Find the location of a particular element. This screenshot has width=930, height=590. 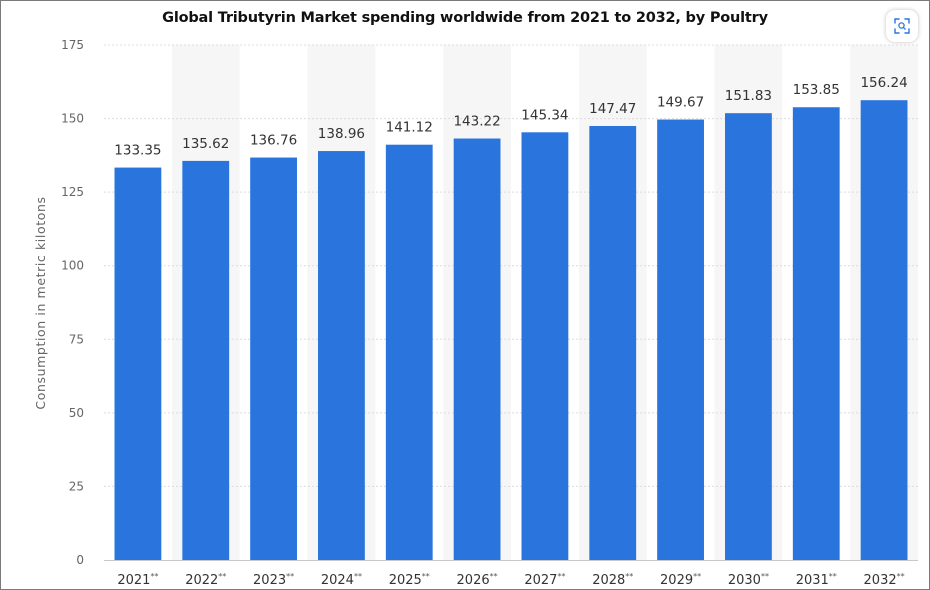

x-tick-label: 2031** is located at coordinates (816, 580).